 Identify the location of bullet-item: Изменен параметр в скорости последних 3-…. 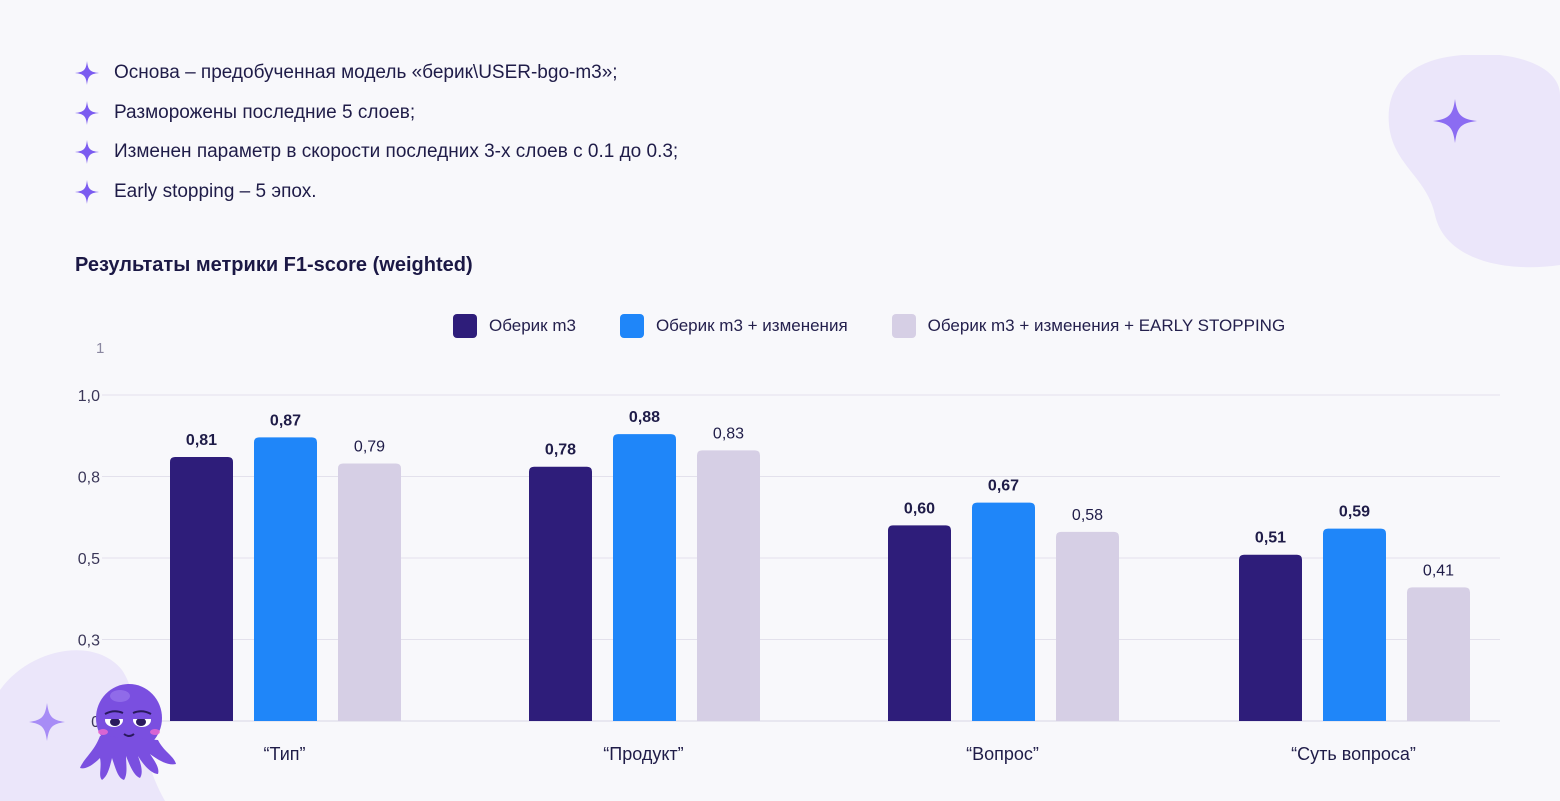
(376, 152).